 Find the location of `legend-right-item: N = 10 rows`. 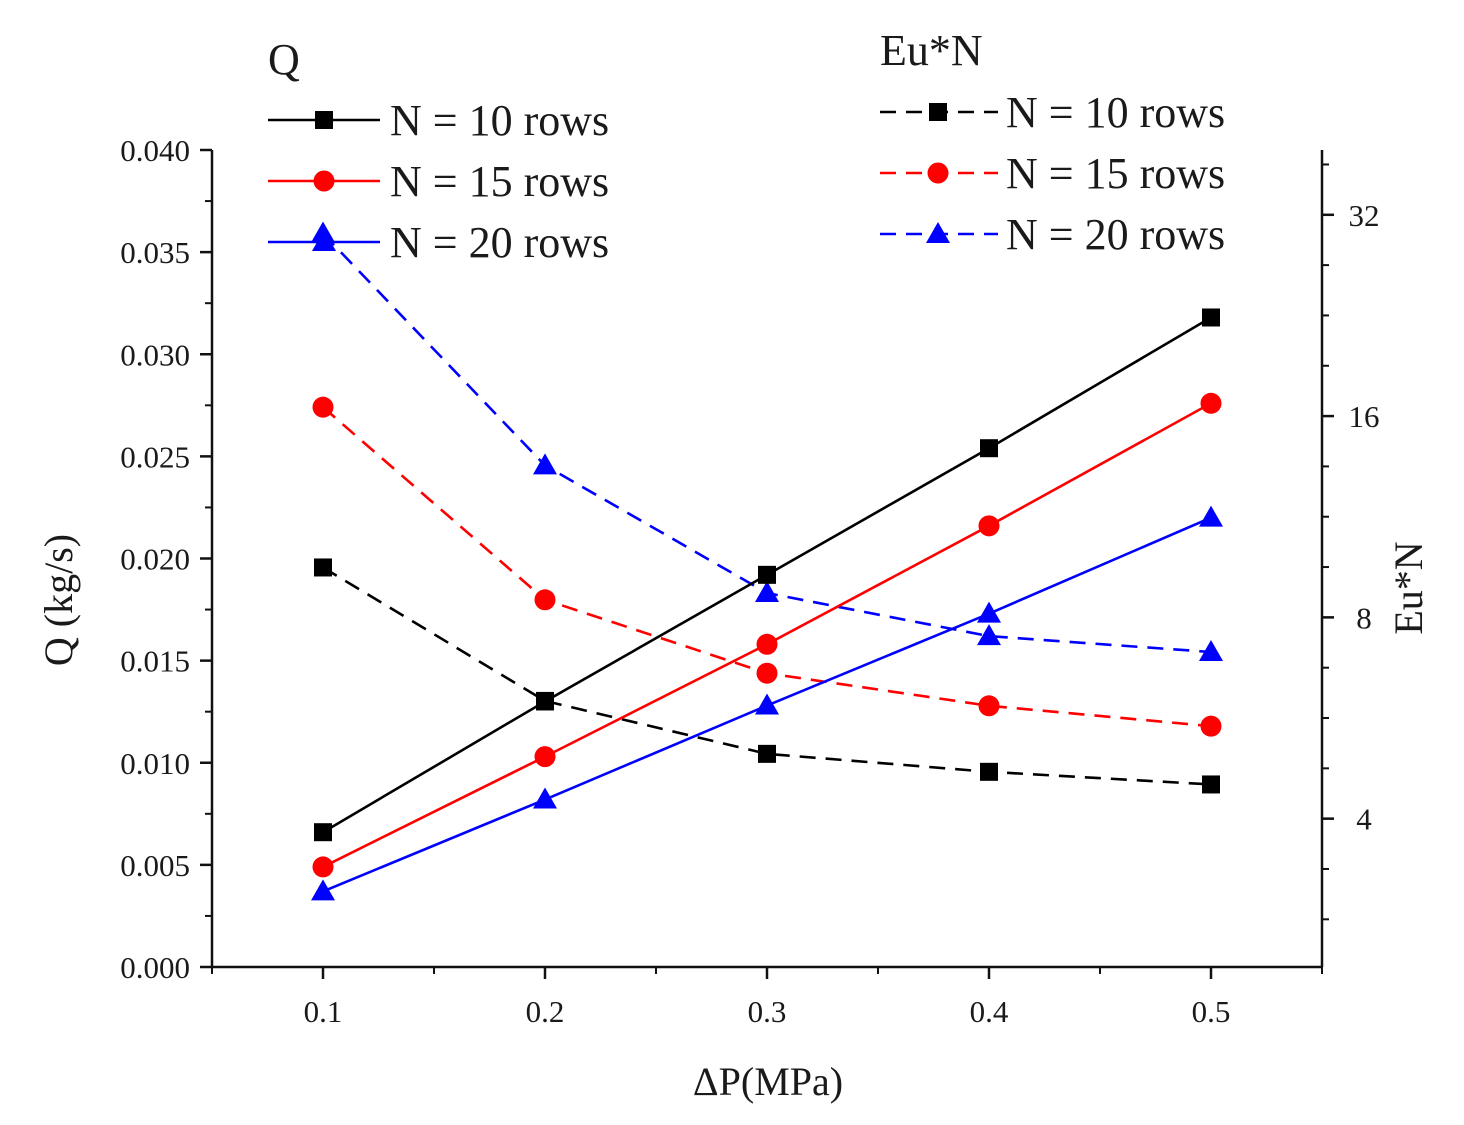

legend-right-item: N = 10 rows is located at coordinates (1052, 112).